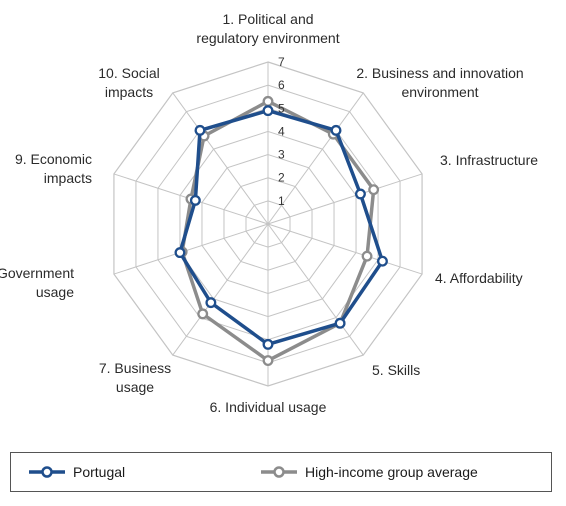 The image size is (566, 506). Describe the element at coordinates (99, 472) in the screenshot. I see `legend-label-portugal: Portugal` at that location.